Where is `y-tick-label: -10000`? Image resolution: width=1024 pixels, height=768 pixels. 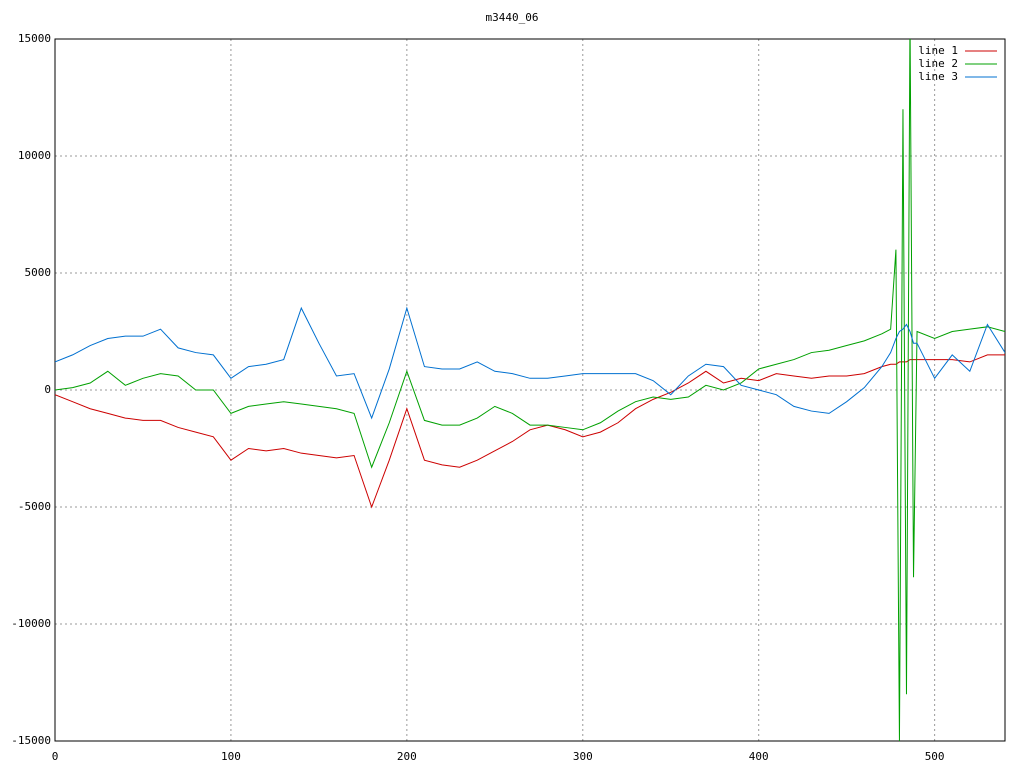
y-tick-label: -10000 is located at coordinates (31, 623).